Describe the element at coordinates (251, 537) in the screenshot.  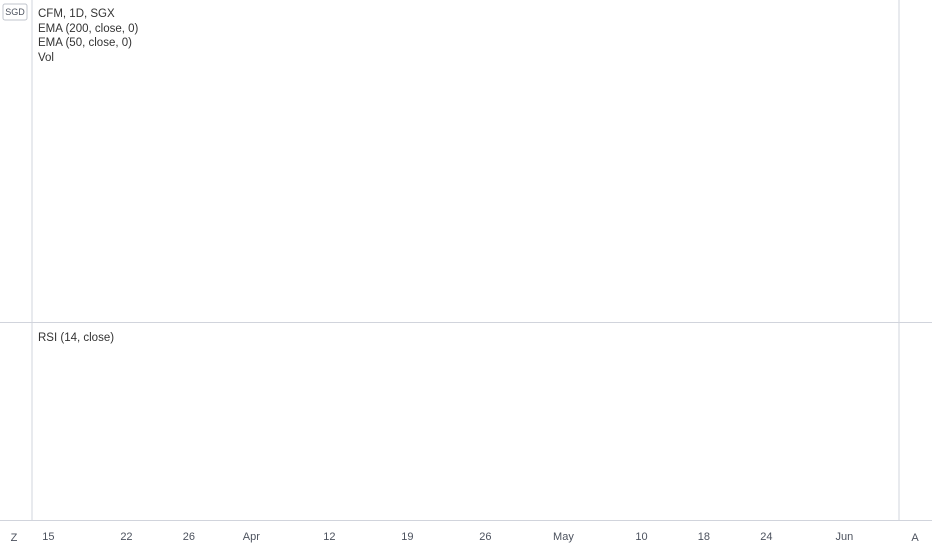
I see `x-tick-label: Apr` at that location.